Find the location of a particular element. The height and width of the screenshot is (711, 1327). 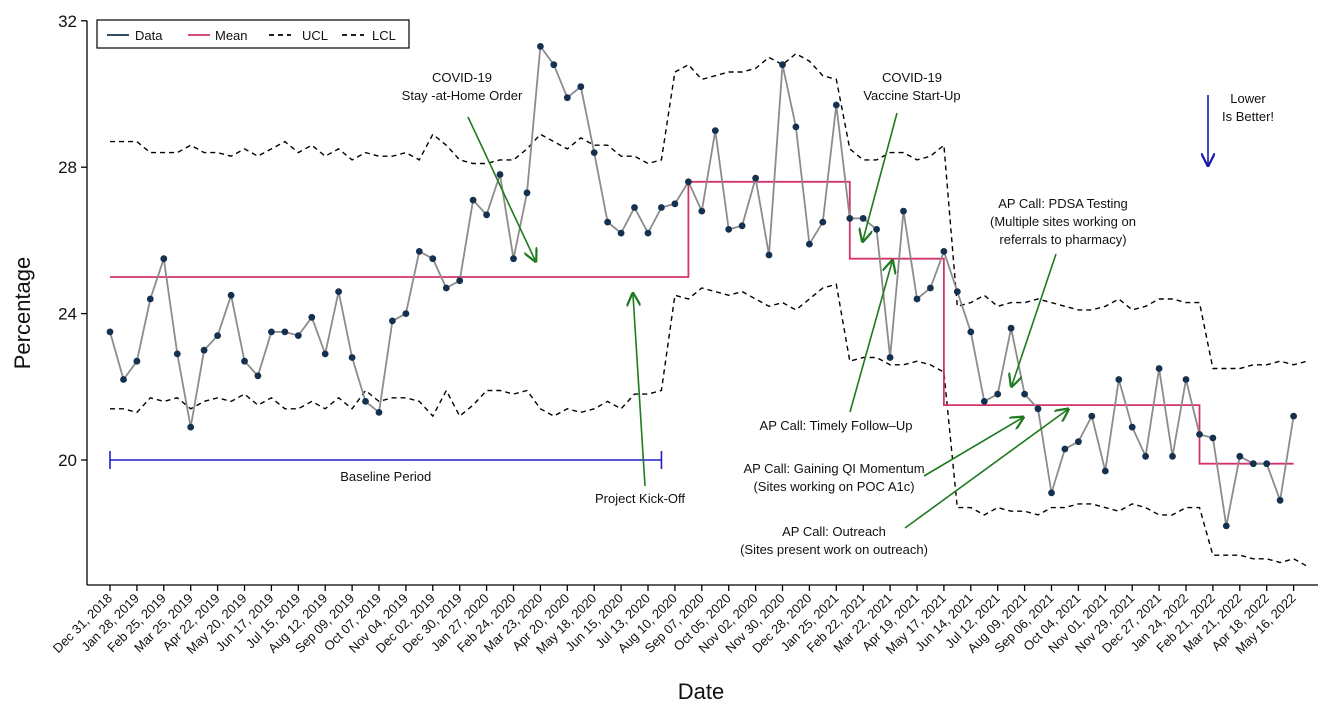

legend-label-ucl: UCL is located at coordinates (315, 35).